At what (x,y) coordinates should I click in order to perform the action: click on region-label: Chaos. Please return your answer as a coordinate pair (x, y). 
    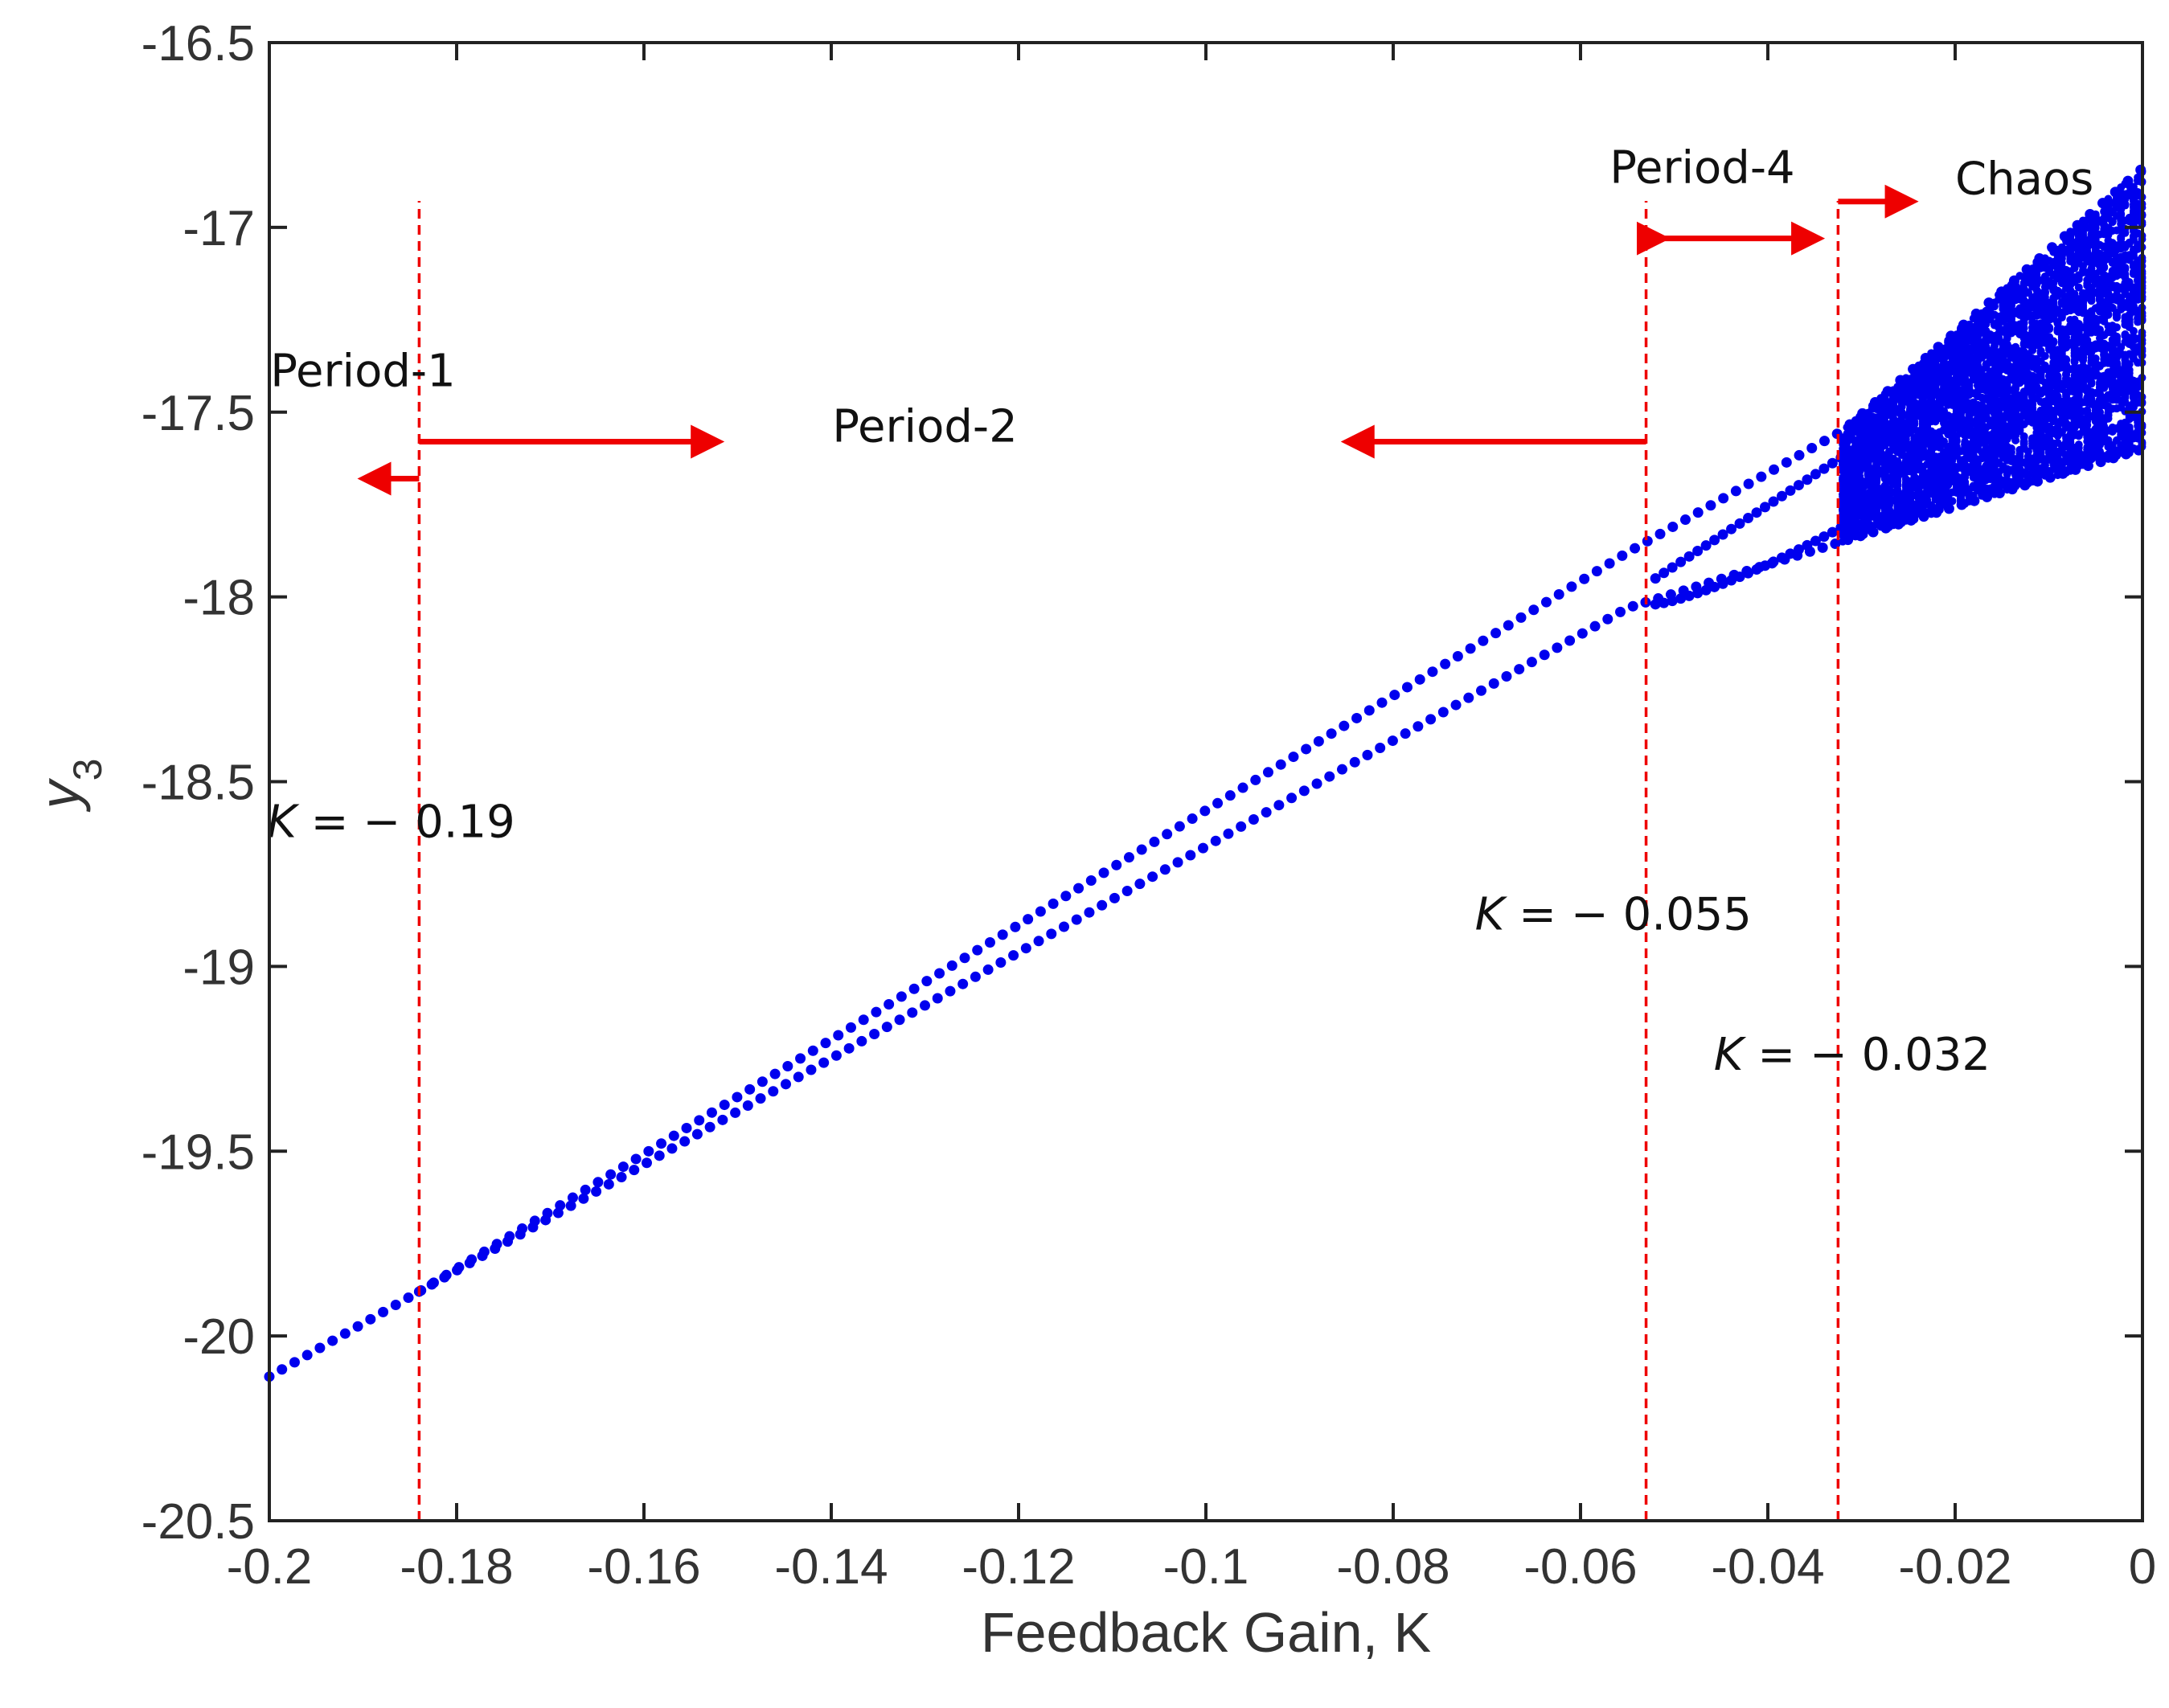
    Looking at the image, I should click on (2024, 179).